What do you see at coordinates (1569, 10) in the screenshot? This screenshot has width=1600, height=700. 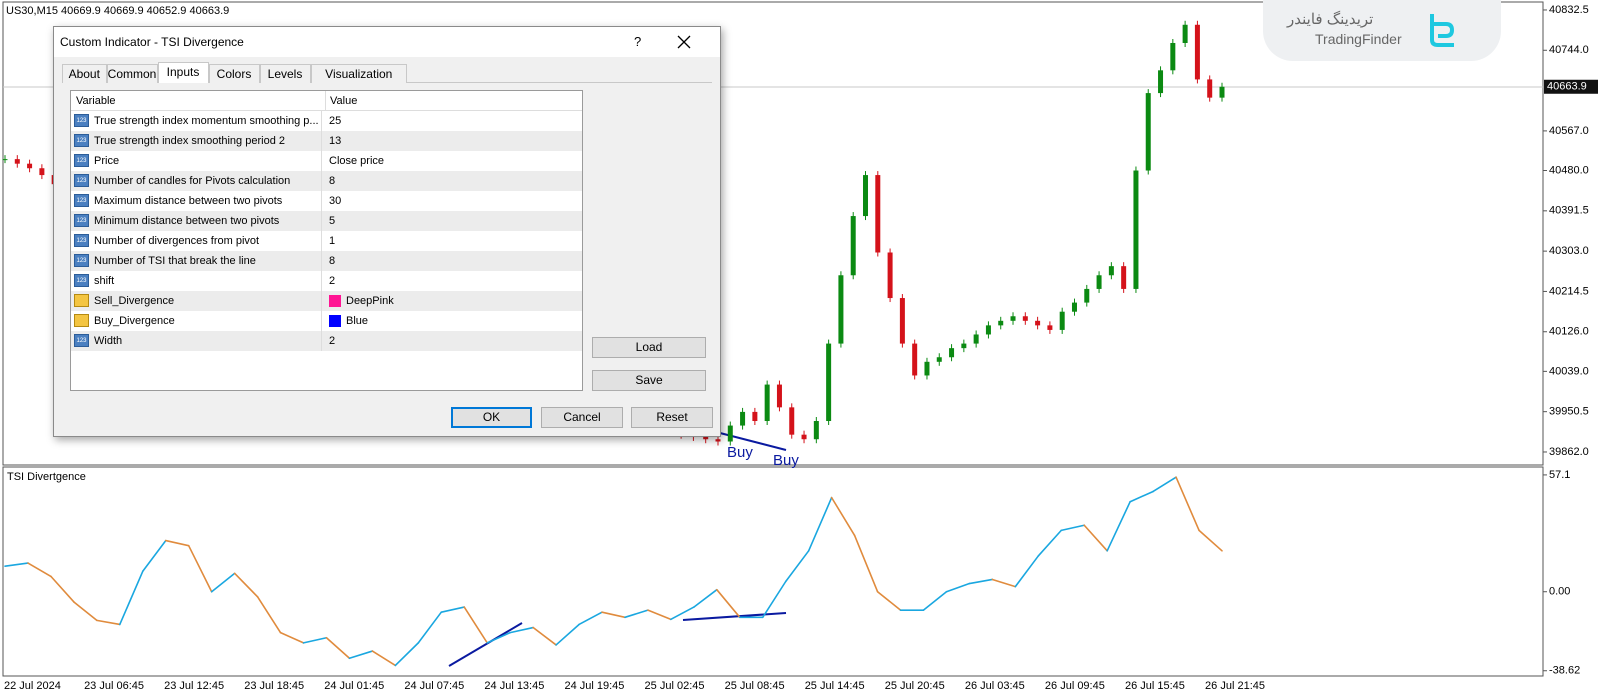 I see `y-tick-label: 40832.5` at bounding box center [1569, 10].